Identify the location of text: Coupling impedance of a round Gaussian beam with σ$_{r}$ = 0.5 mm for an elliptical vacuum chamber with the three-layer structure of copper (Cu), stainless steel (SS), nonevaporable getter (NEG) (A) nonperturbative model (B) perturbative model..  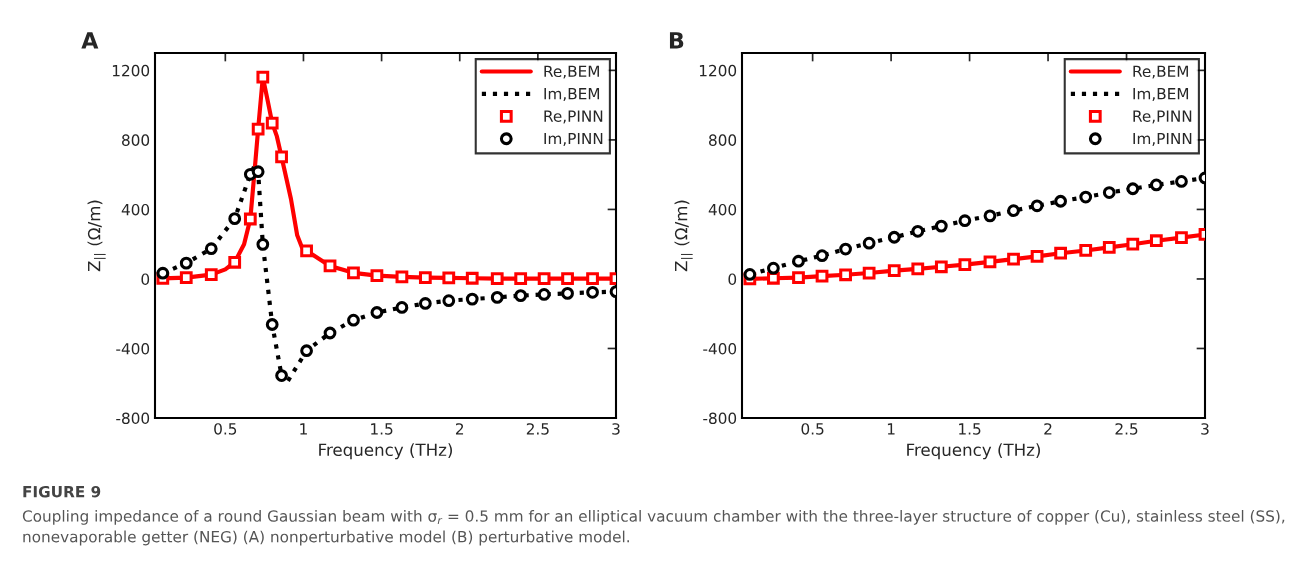
(653, 528).